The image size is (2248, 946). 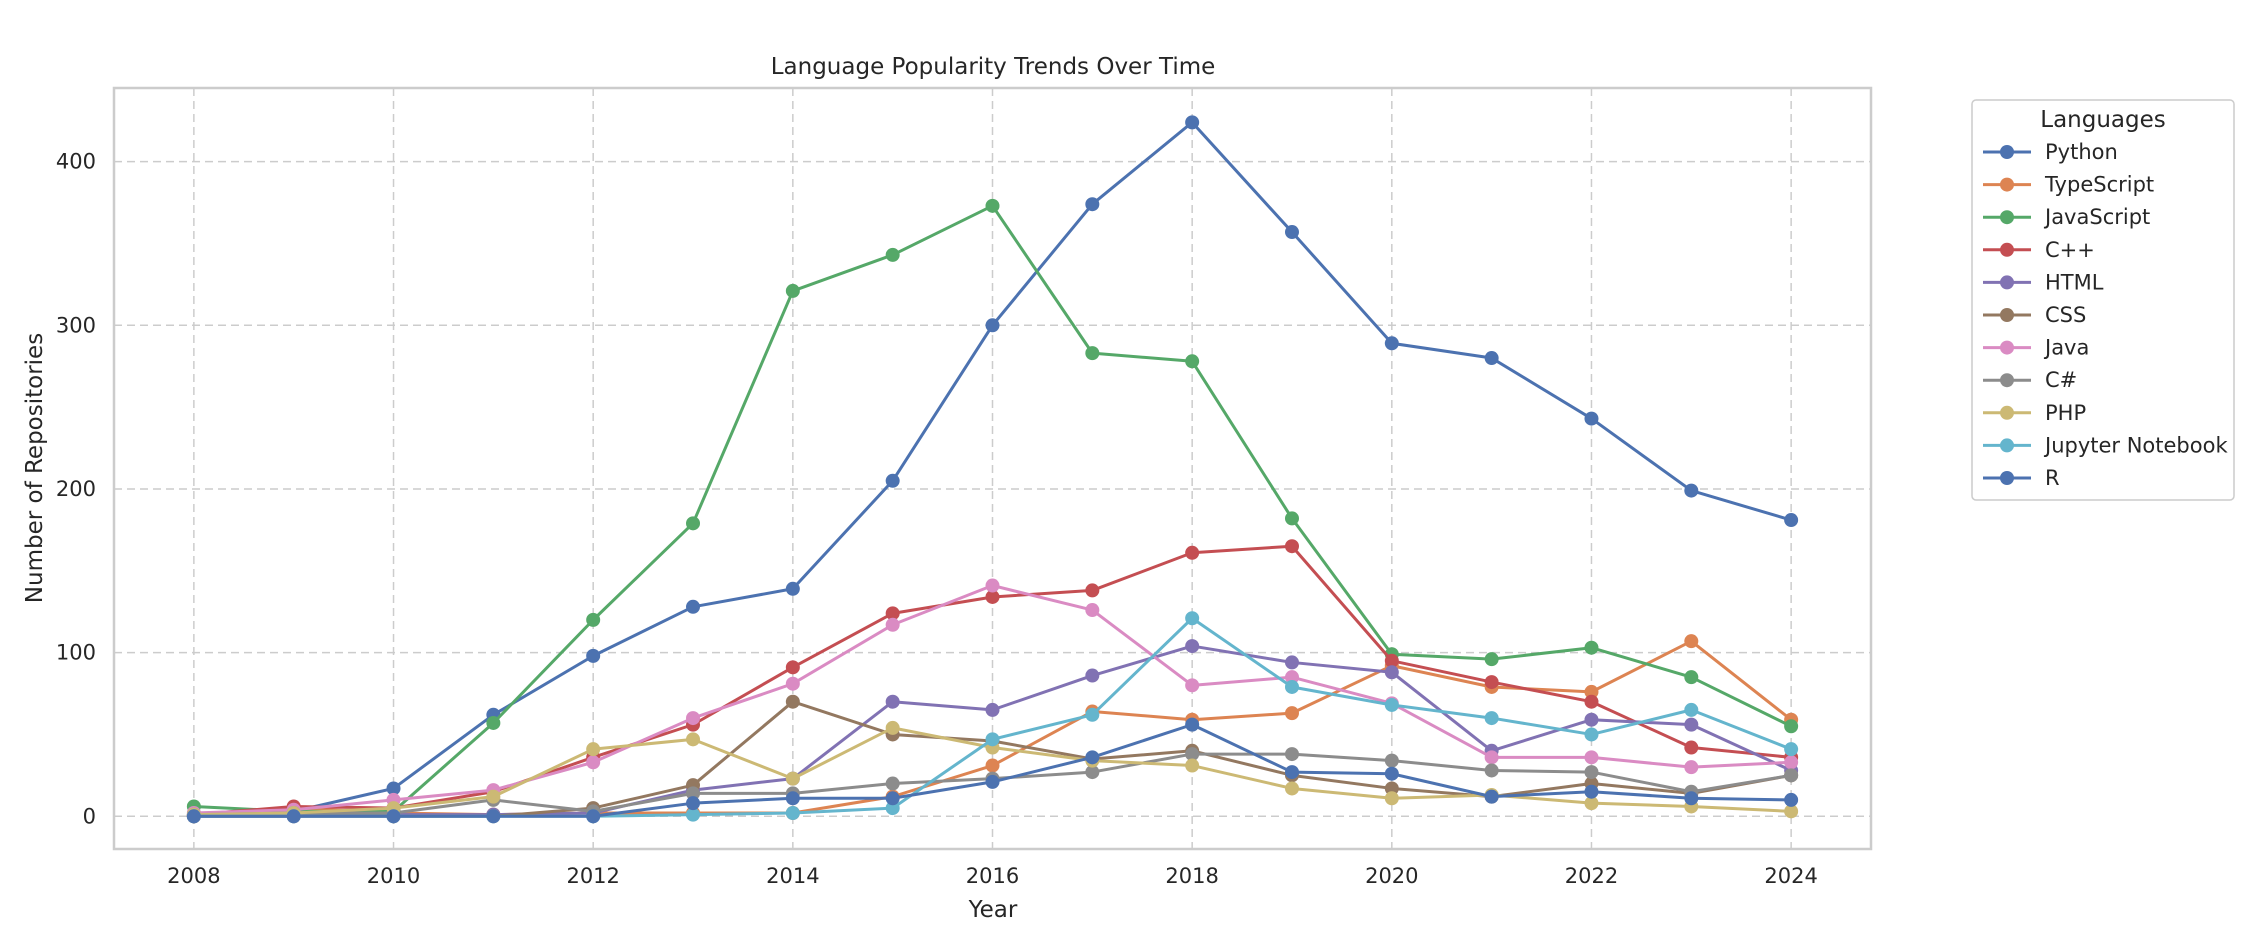 What do you see at coordinates (2074, 282) in the screenshot?
I see `legend-label: HTML` at bounding box center [2074, 282].